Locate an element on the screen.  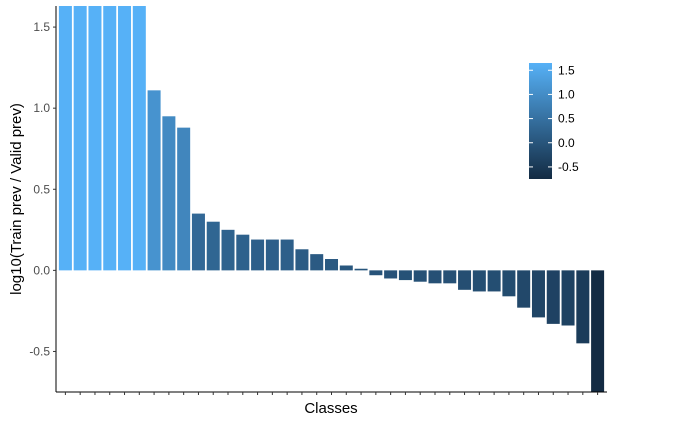
colorbar is located at coordinates (540, 121).